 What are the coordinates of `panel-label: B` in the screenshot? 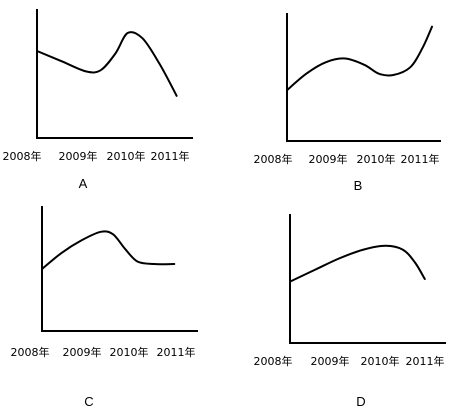 It's located at (358, 185).